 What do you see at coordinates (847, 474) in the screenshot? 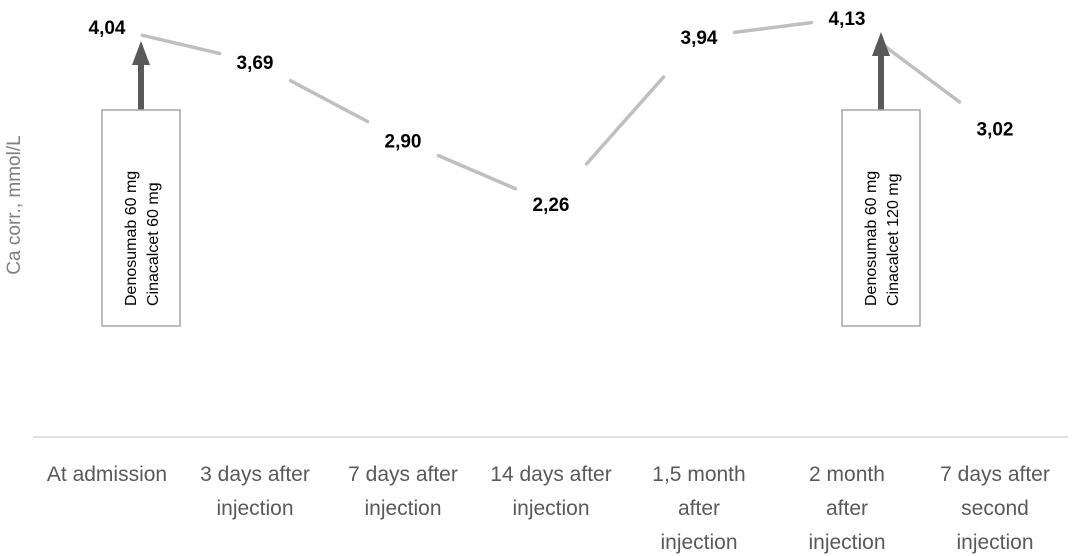
I see `x-tick-label: 2 month` at bounding box center [847, 474].